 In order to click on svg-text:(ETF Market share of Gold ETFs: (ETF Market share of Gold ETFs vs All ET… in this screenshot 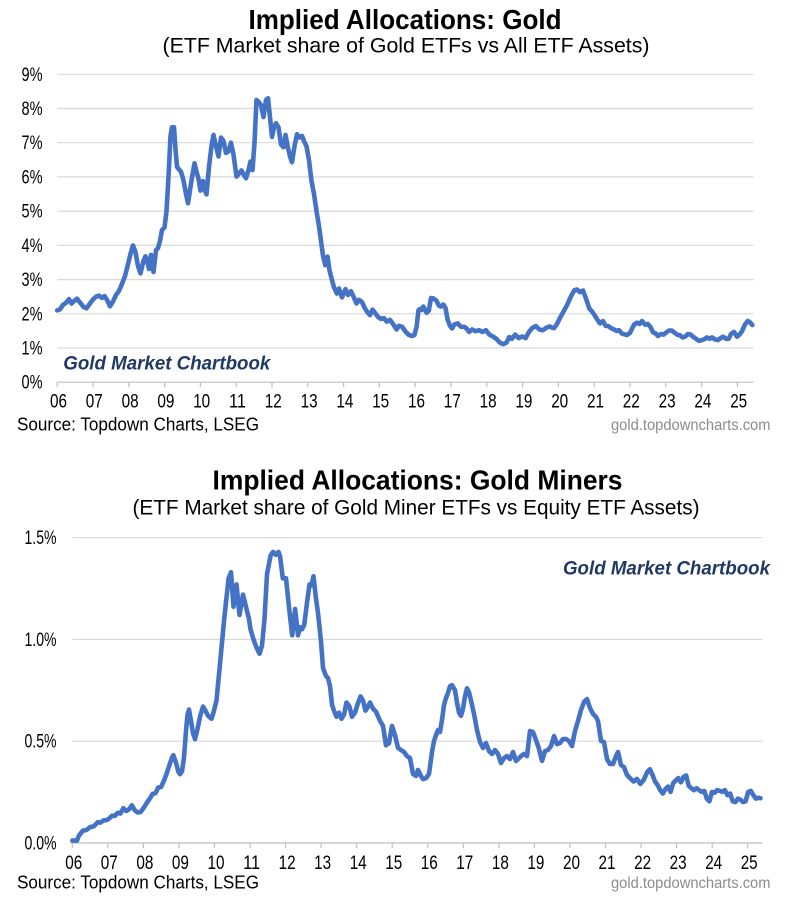, I will do `click(406, 46)`.